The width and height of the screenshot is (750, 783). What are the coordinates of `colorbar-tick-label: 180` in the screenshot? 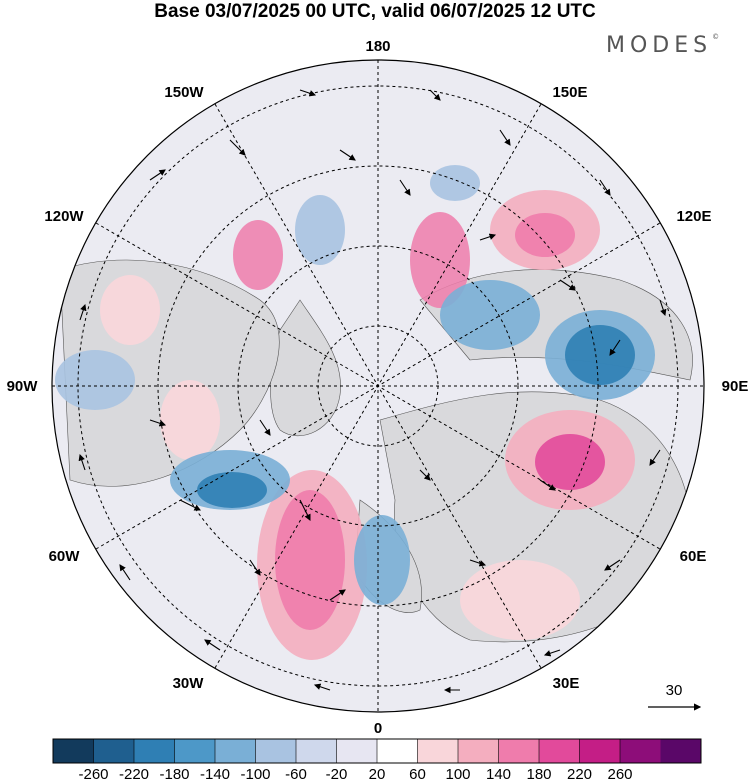 It's located at (538, 774).